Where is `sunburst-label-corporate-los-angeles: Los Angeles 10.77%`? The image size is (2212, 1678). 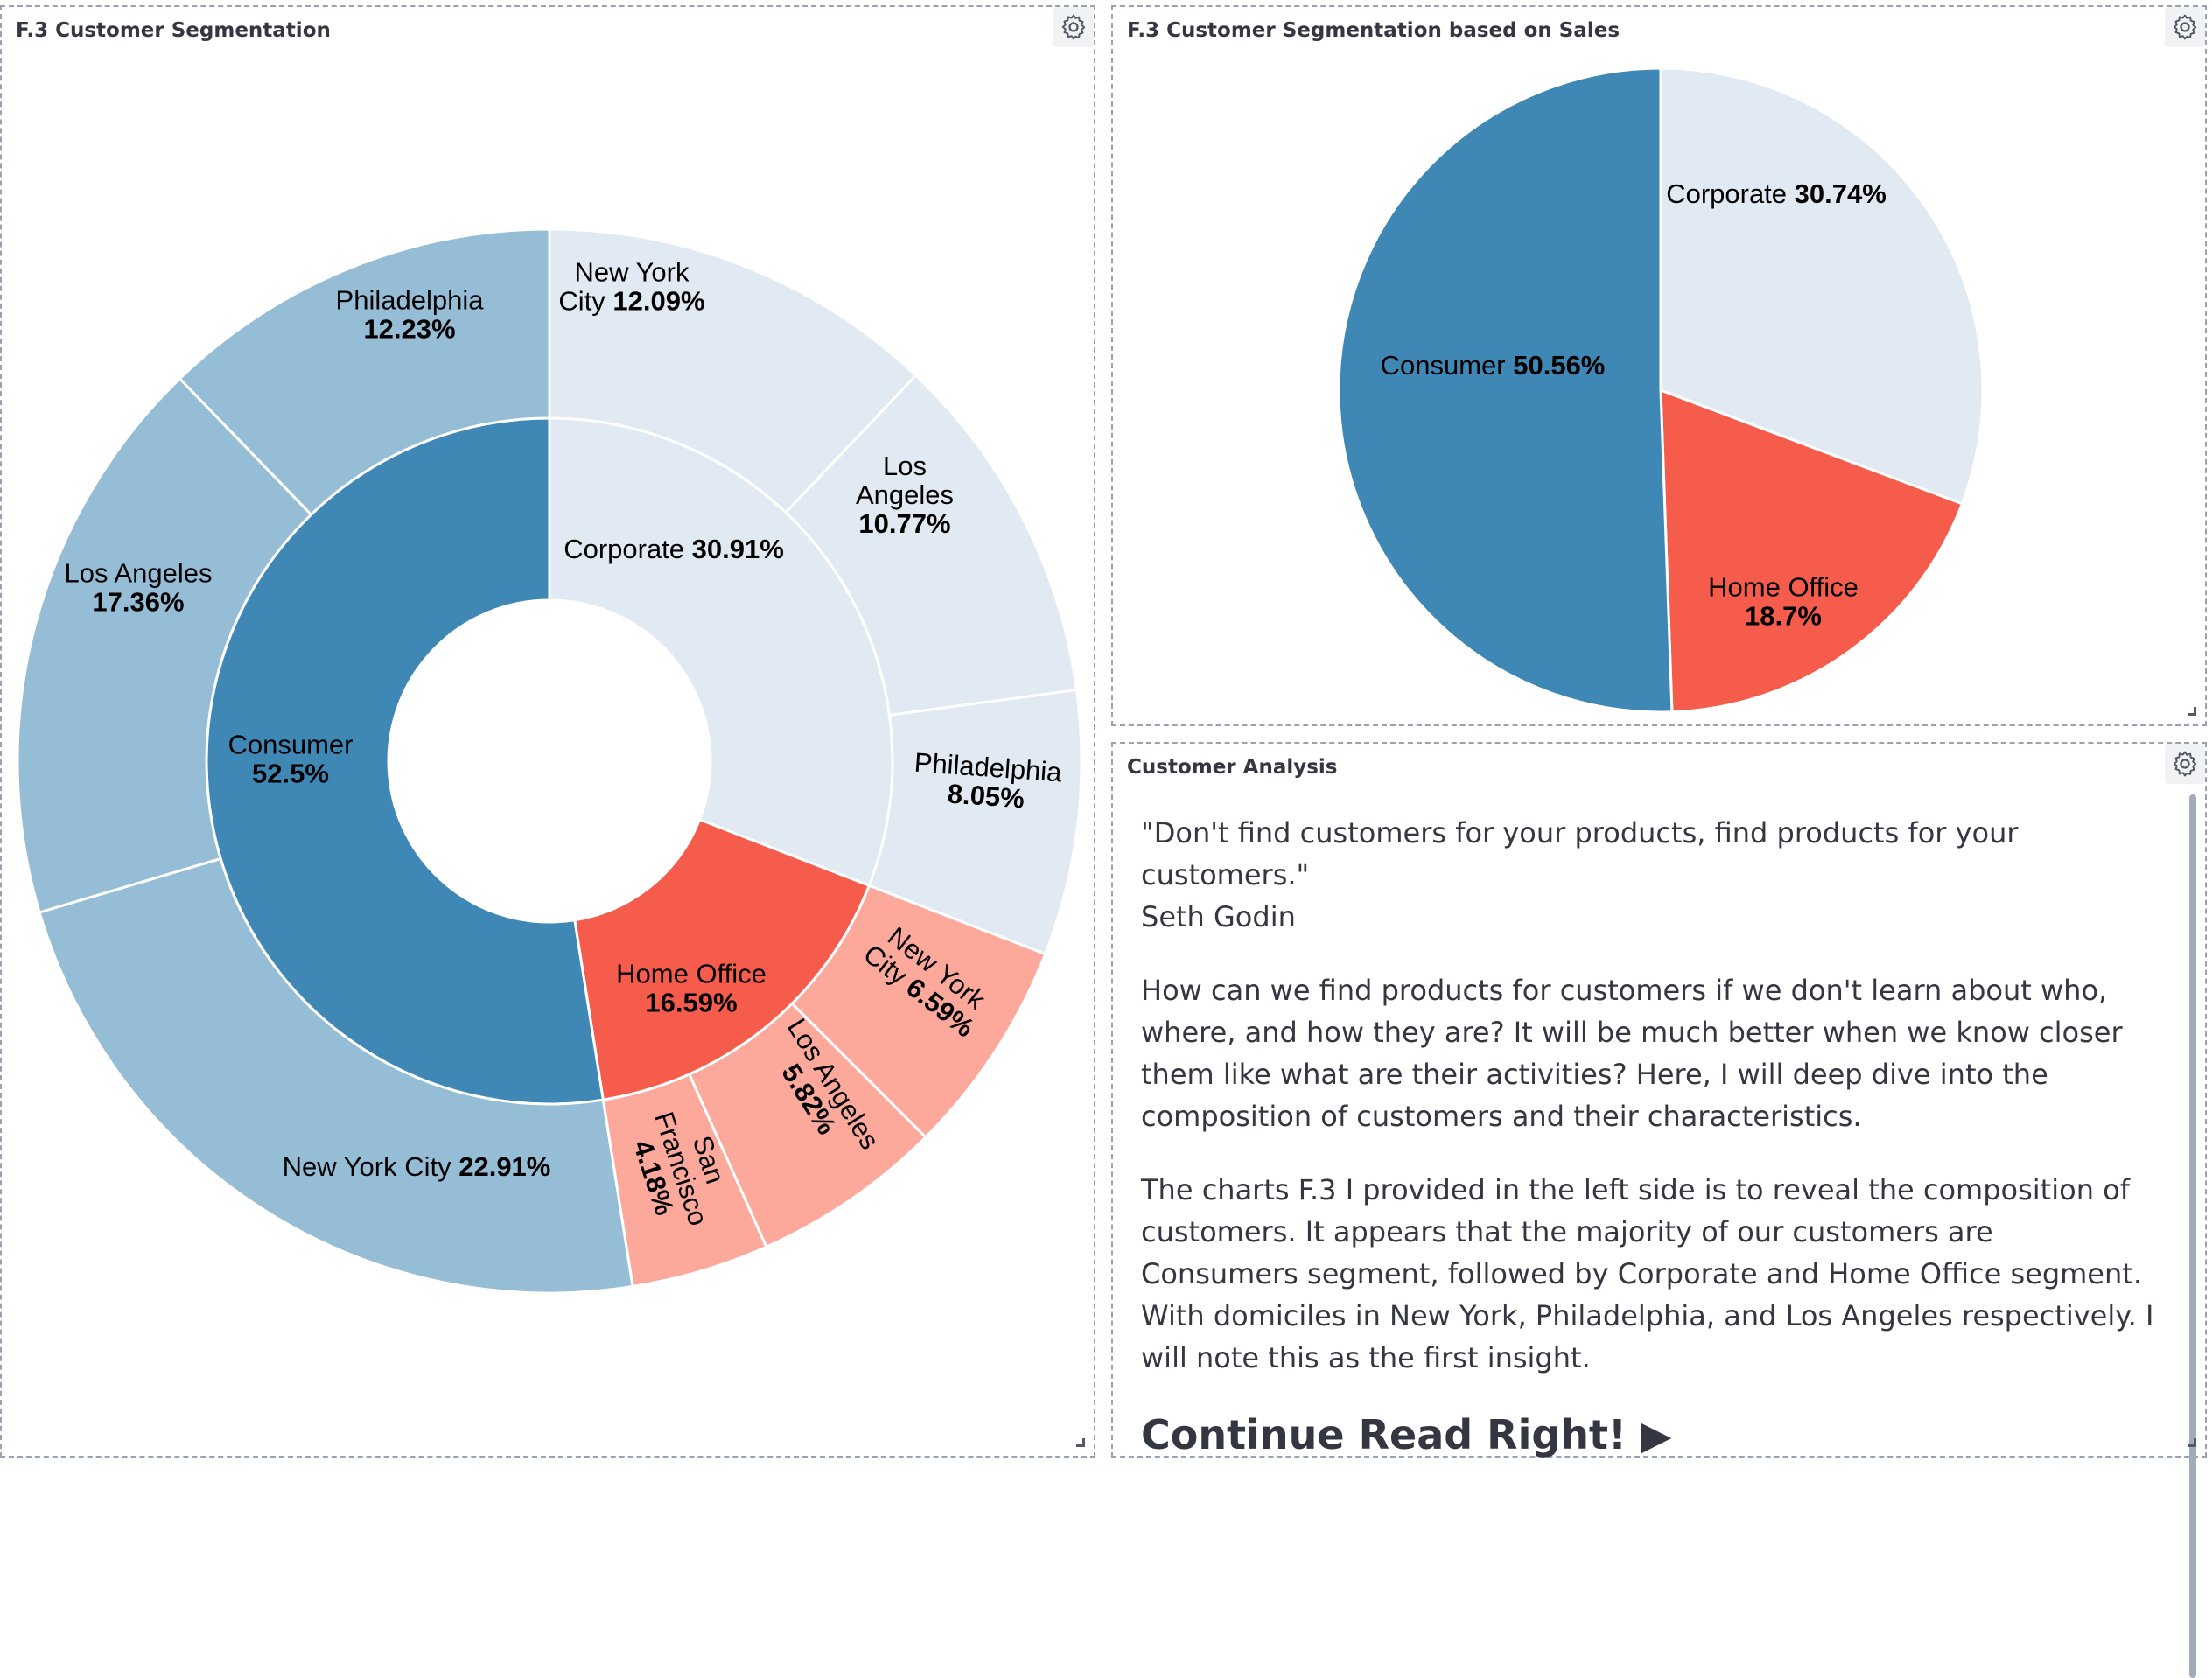 sunburst-label-corporate-los-angeles: Los Angeles 10.77% is located at coordinates (905, 495).